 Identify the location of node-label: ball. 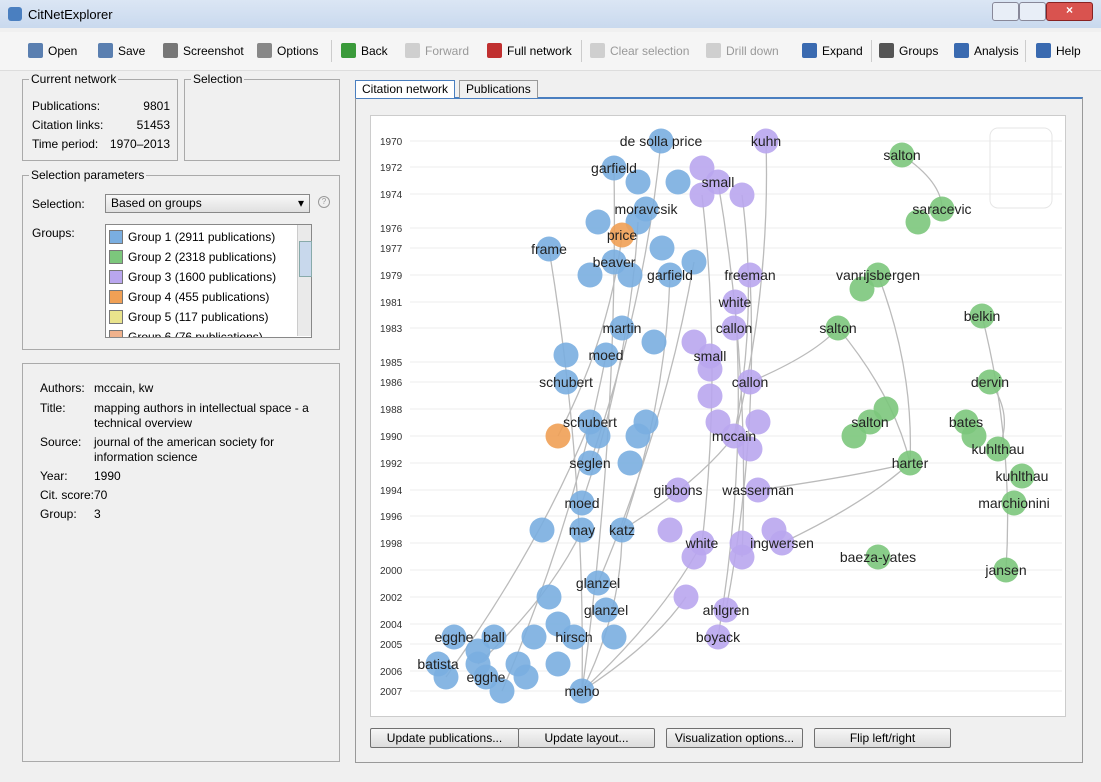
(494, 637).